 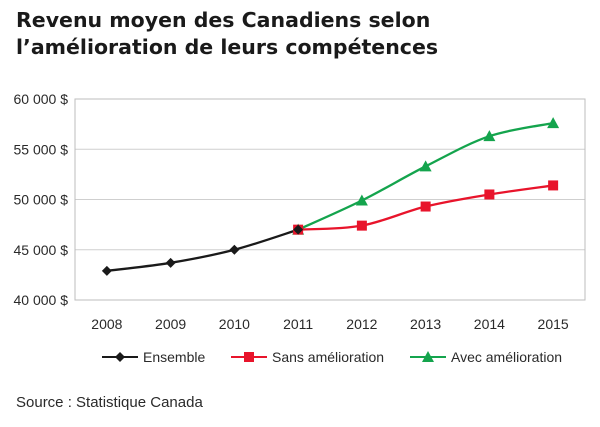 What do you see at coordinates (298, 324) in the screenshot?
I see `x-tick-label: 2011` at bounding box center [298, 324].